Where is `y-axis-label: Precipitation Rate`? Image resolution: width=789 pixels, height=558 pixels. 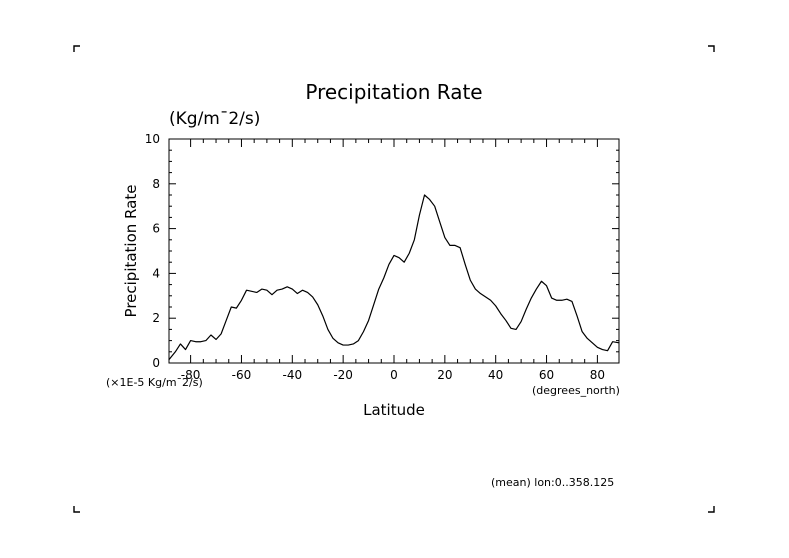
y-axis-label: Precipitation Rate is located at coordinates (131, 251).